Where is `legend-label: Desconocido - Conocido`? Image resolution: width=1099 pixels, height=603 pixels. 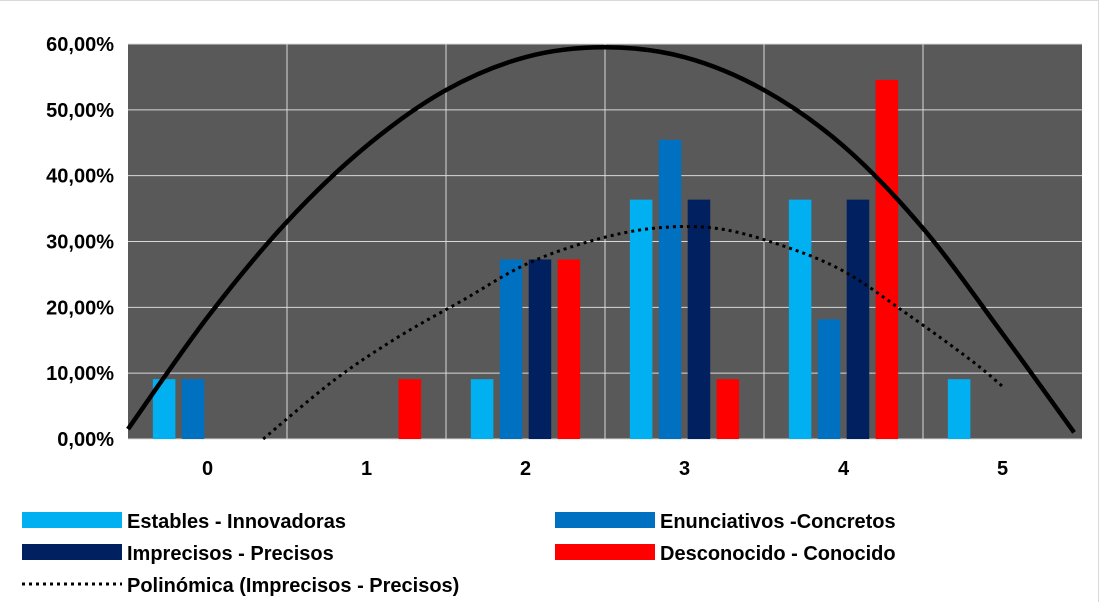 legend-label: Desconocido - Conocido is located at coordinates (778, 554).